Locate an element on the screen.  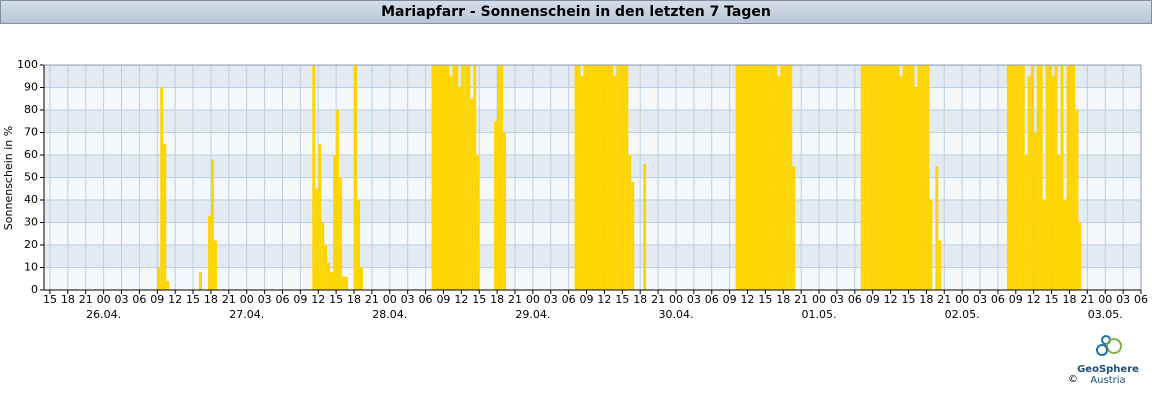
logo: GeoSphere © Austria is located at coordinates (1103, 360).